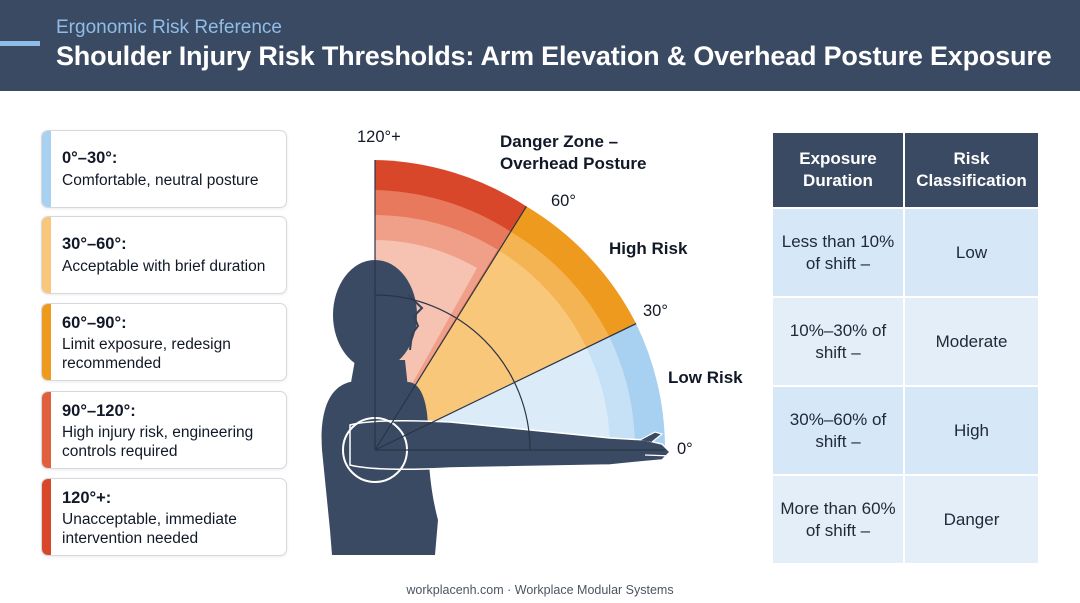 The height and width of the screenshot is (603, 1080). Describe the element at coordinates (839, 252) in the screenshot. I see `duration-cell: Less than 10% of shift –` at that location.